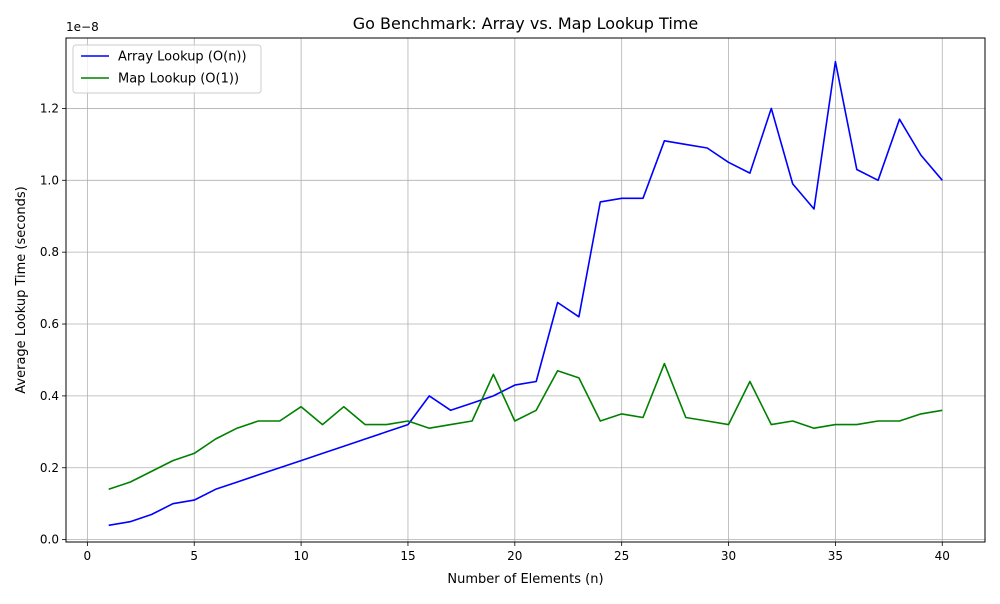 Image resolution: width=1000 pixels, height=604 pixels. Describe the element at coordinates (525, 23) in the screenshot. I see `chart-title: Go Benchmark: Array vs. Map Lookup Time` at that location.